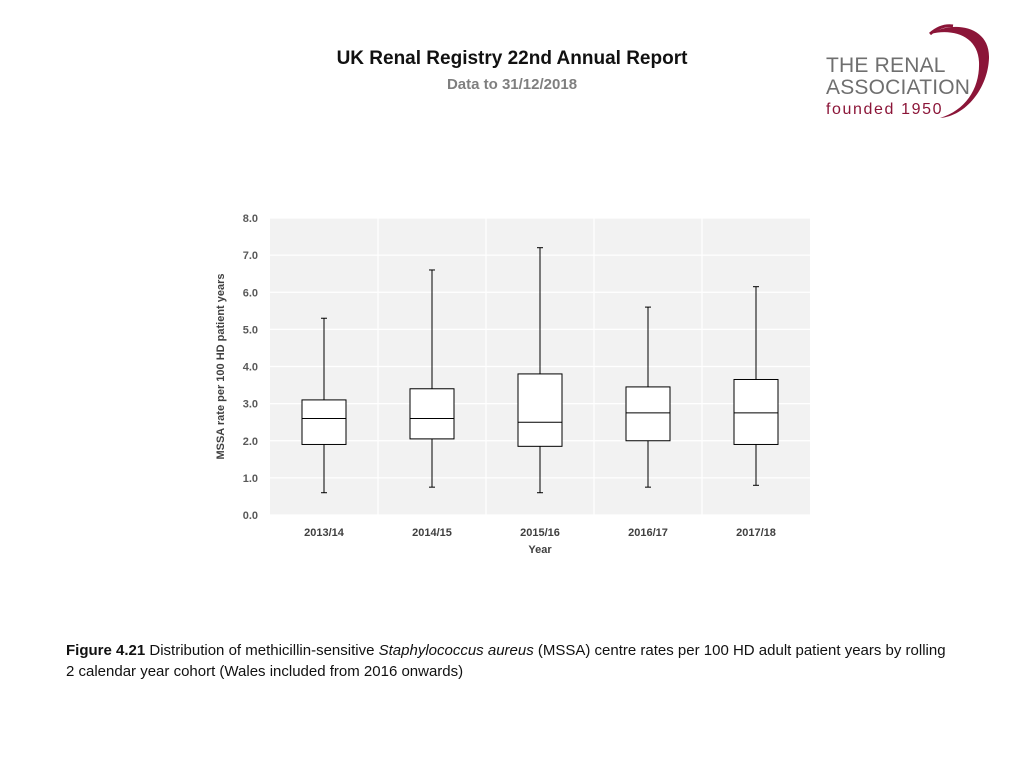 The image size is (1024, 768). What do you see at coordinates (324, 533) in the screenshot?
I see `x-tick-label: 2013/14` at bounding box center [324, 533].